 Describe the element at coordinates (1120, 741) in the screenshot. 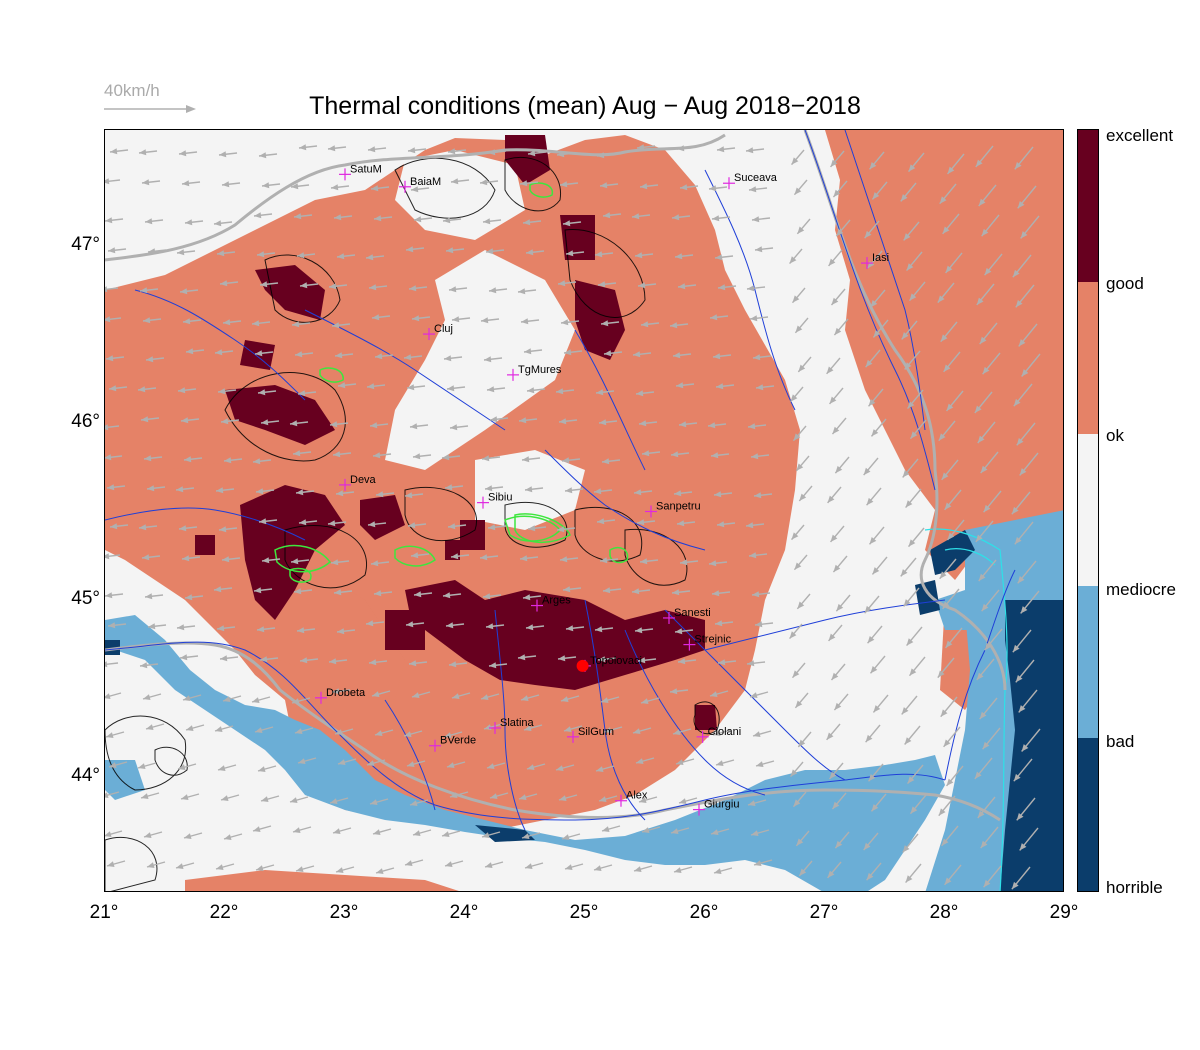

I see `colorbar-label: bad` at that location.